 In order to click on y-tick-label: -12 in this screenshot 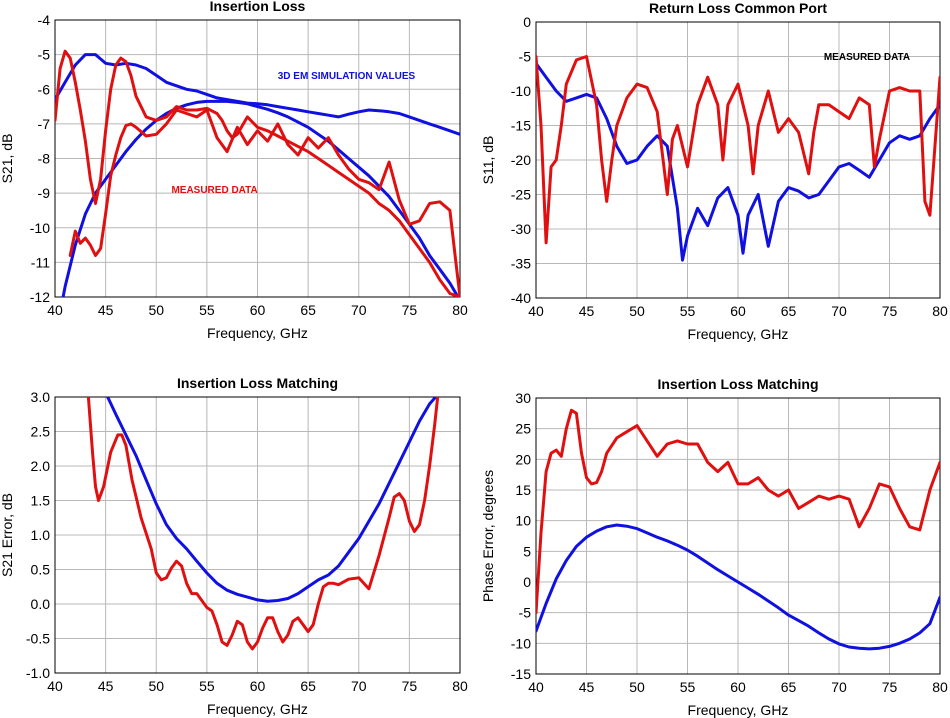, I will do `click(40, 297)`.